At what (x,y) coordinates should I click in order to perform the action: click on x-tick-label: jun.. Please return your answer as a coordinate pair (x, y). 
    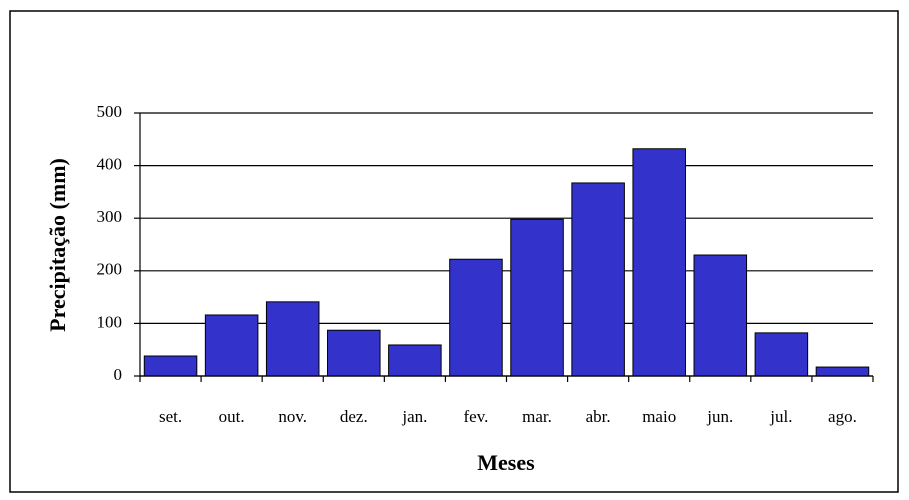
    Looking at the image, I should click on (719, 416).